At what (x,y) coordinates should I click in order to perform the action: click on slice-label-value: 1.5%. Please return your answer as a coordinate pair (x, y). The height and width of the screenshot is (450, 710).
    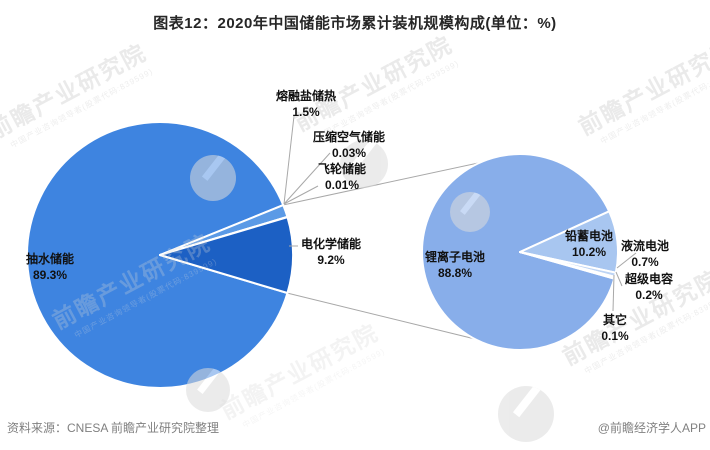
    Looking at the image, I should click on (306, 112).